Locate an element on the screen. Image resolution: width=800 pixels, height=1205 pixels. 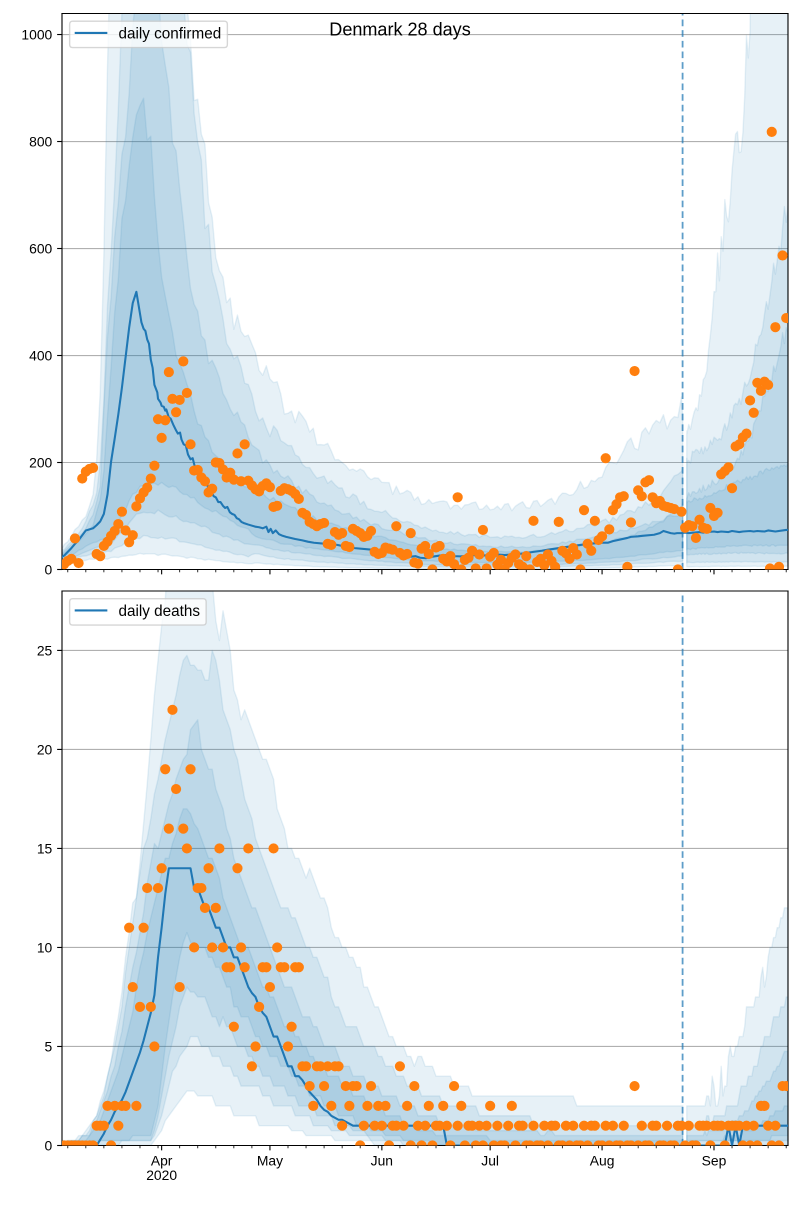
svg-text: Sep is located at coordinates (714, 1160).